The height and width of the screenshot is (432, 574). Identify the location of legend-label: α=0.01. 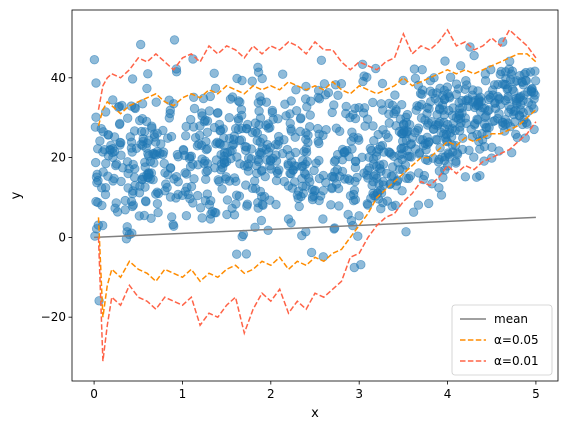
(516, 361).